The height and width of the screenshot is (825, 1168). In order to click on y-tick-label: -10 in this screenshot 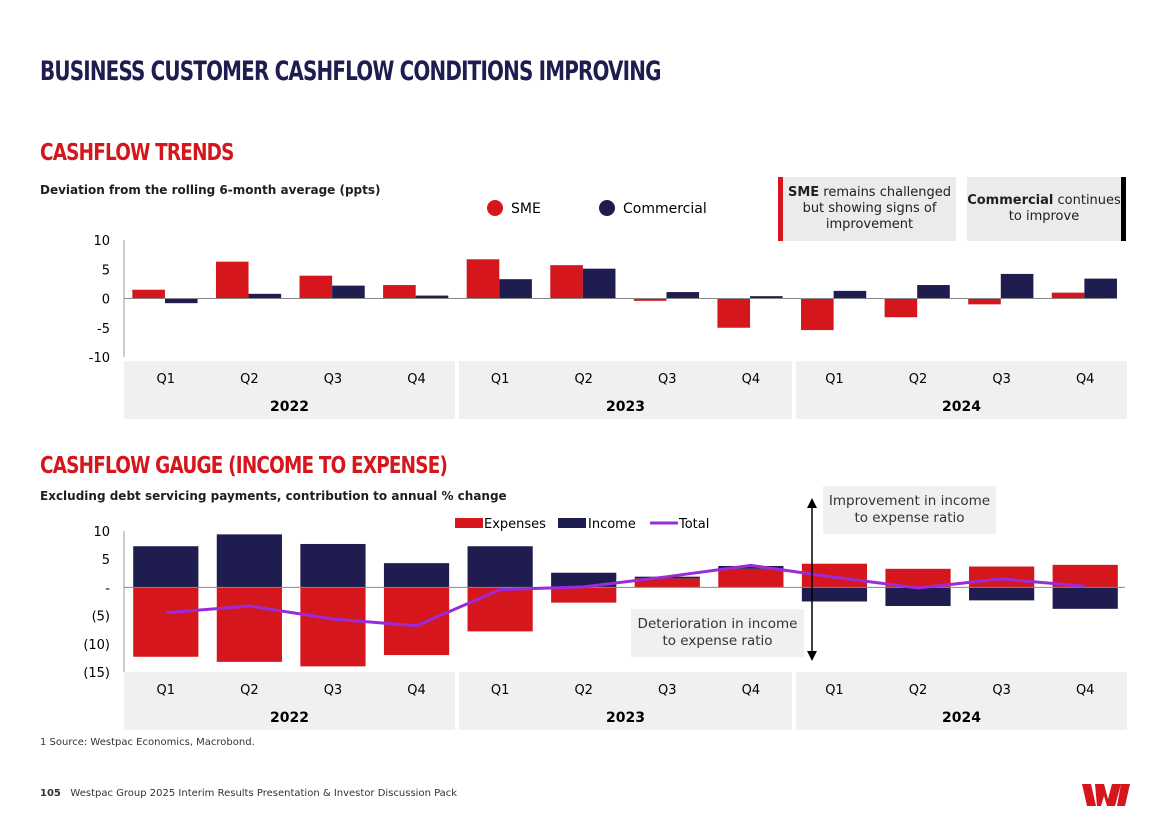, I will do `click(99, 358)`.